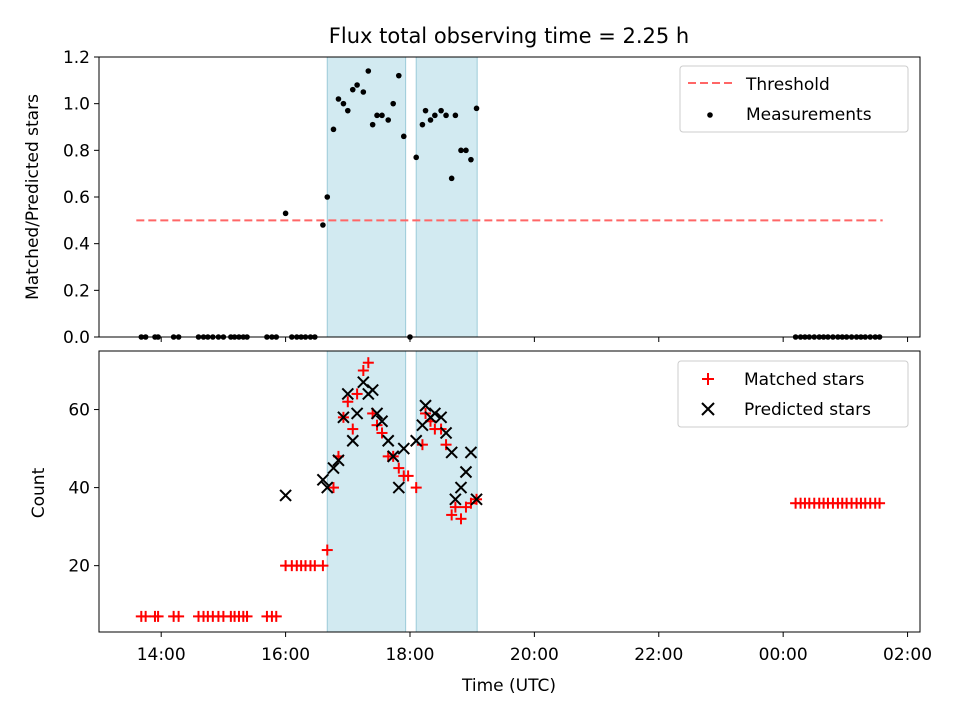 This screenshot has height=720, width=960. What do you see at coordinates (509, 36) in the screenshot?
I see `chart-title: Flux total observing time = 2.25 h` at bounding box center [509, 36].